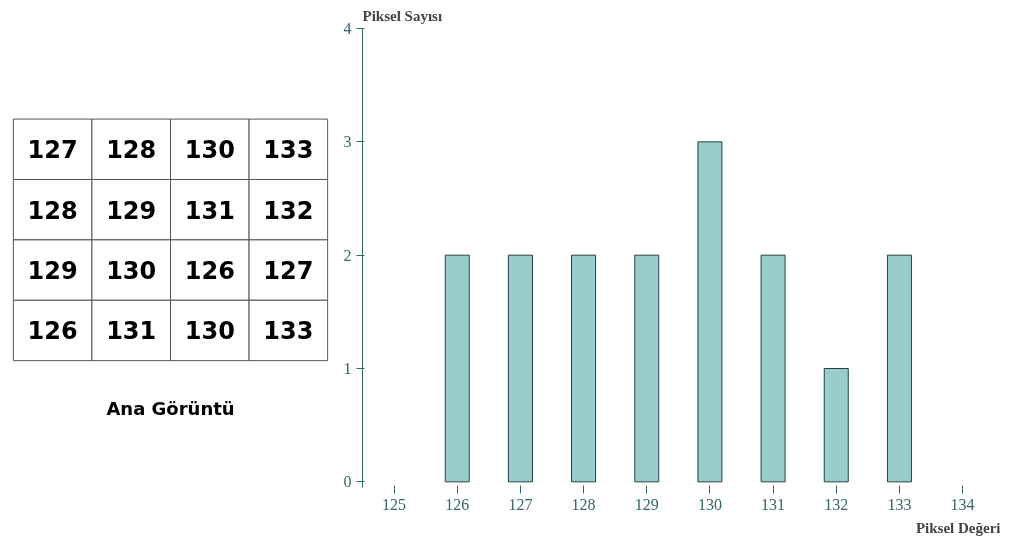 The image size is (1029, 549). Describe the element at coordinates (347, 482) in the screenshot. I see `y-tick-label: 0` at that location.